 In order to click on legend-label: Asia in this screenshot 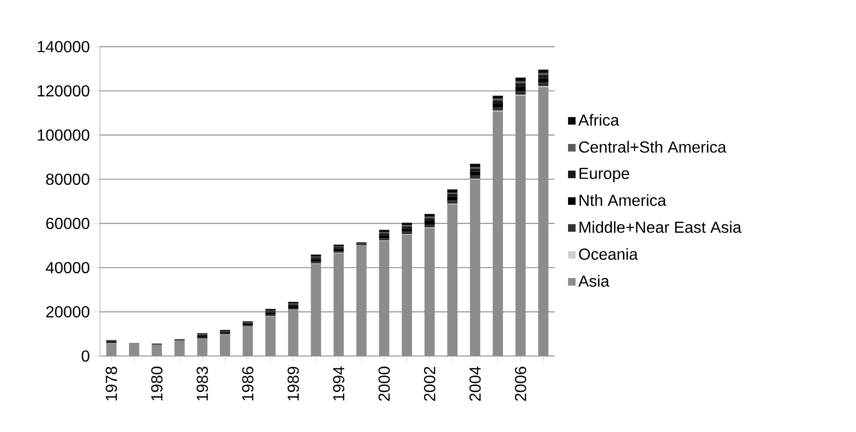, I will do `click(594, 281)`.